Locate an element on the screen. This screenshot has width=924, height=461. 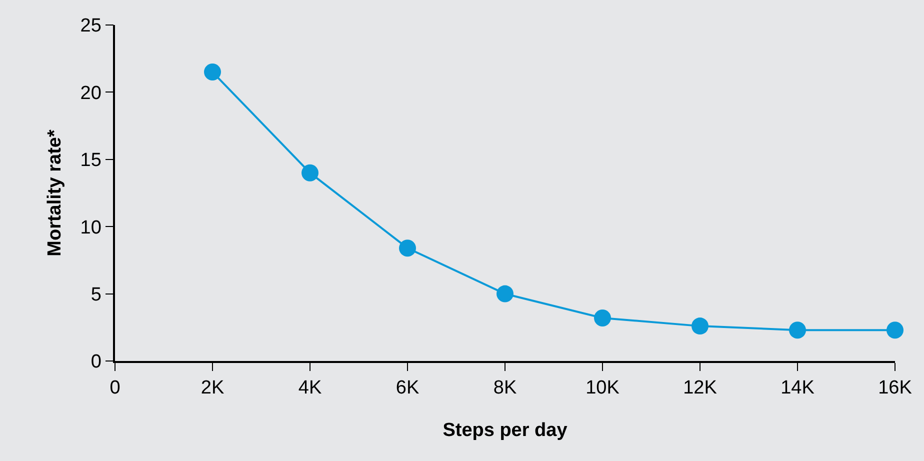
x-tick-label: 12K is located at coordinates (700, 388).